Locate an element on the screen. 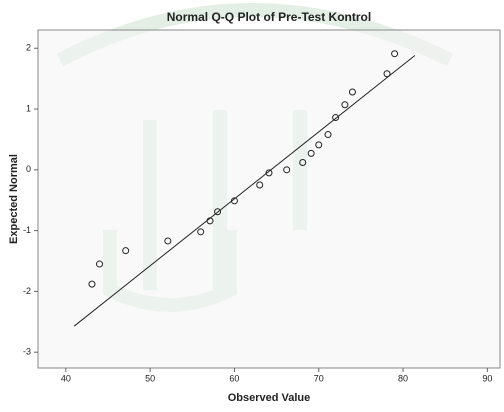  x-tick-label: 40 is located at coordinates (66, 378).